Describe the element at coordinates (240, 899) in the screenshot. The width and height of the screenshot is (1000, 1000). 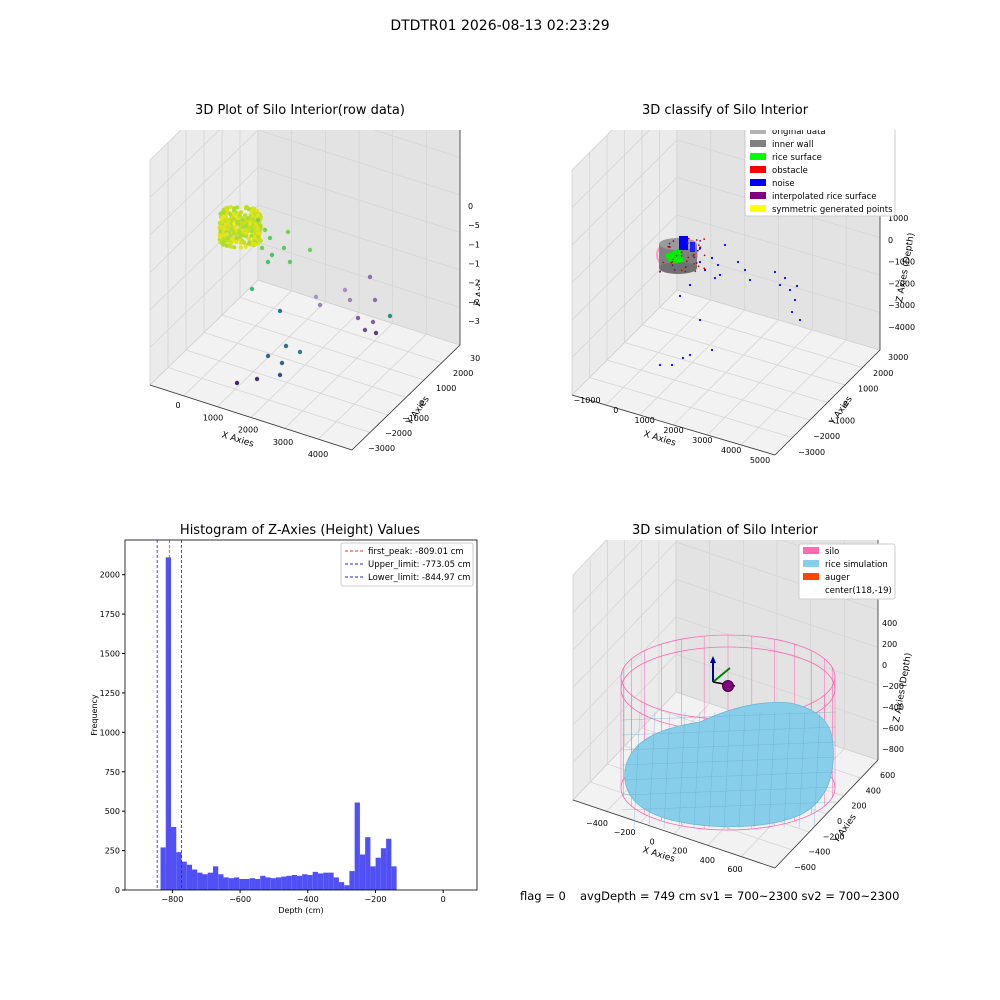
I see `x-tick-label: −600` at that location.